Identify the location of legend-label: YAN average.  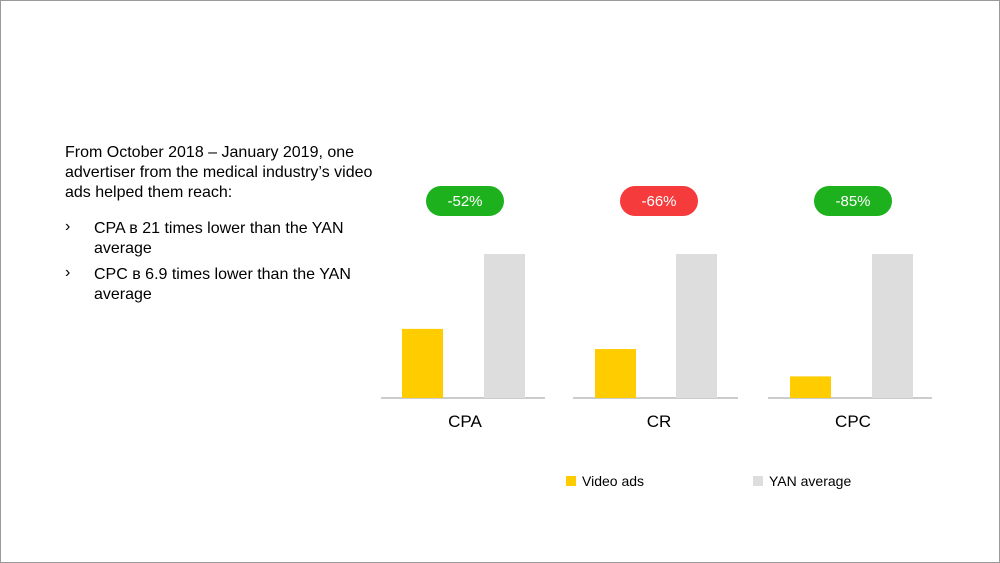
(810, 481).